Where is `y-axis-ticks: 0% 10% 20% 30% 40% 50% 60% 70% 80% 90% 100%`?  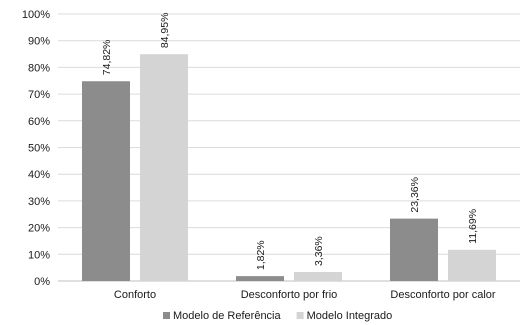 y-axis-ticks: 0% 10% 20% 30% 40% 50% 60% 70% 80% 90% 100% is located at coordinates (36, 148).